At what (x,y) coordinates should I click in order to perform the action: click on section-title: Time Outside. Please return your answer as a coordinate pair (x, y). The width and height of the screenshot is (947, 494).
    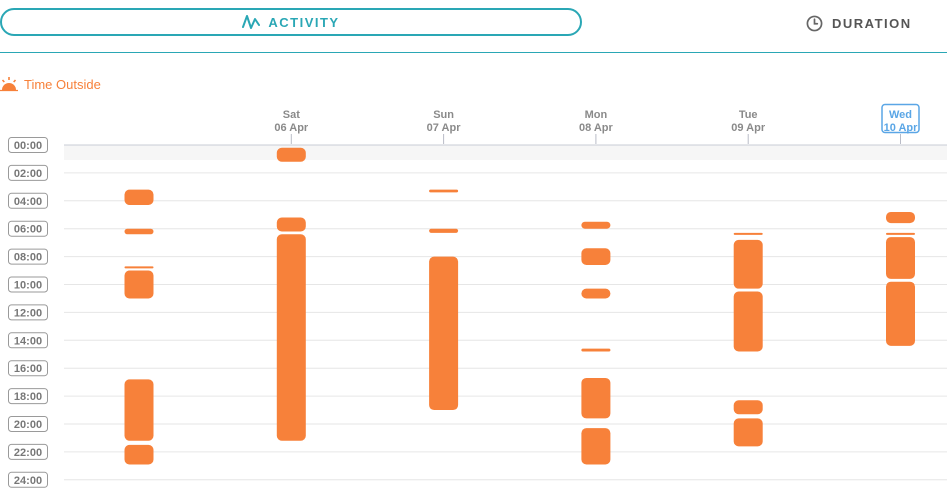
    Looking at the image, I should click on (62, 84).